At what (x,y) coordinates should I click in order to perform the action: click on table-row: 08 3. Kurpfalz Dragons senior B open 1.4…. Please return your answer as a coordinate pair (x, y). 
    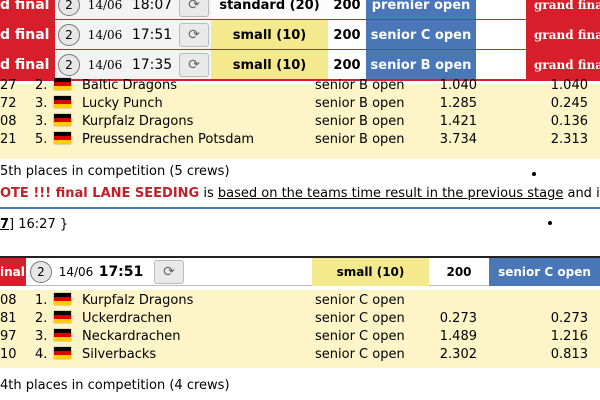
    Looking at the image, I should click on (300, 122).